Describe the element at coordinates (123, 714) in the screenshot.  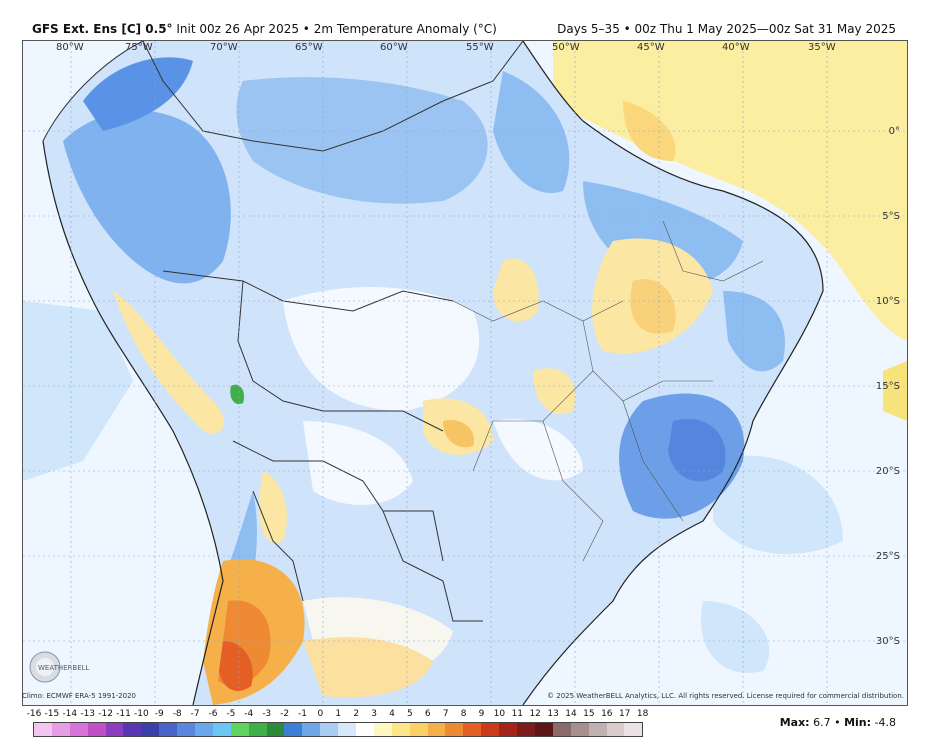
I see `colorbar-tick-label: -11` at that location.